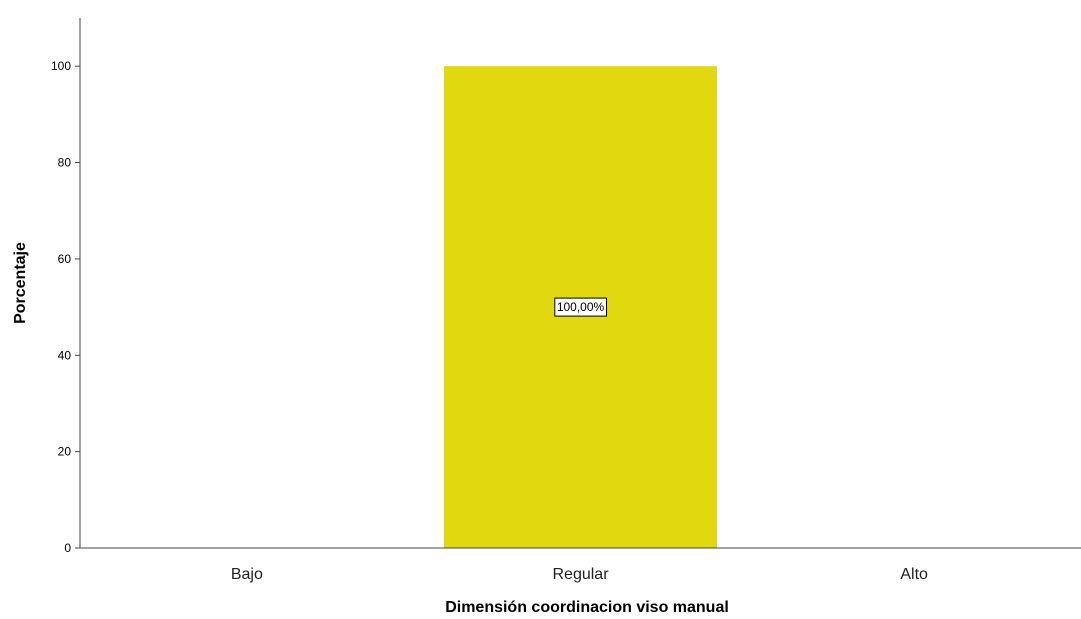 The image size is (1081, 619). I want to click on y-ticks: 0 20 40 60 80 100, so click(65, 307).